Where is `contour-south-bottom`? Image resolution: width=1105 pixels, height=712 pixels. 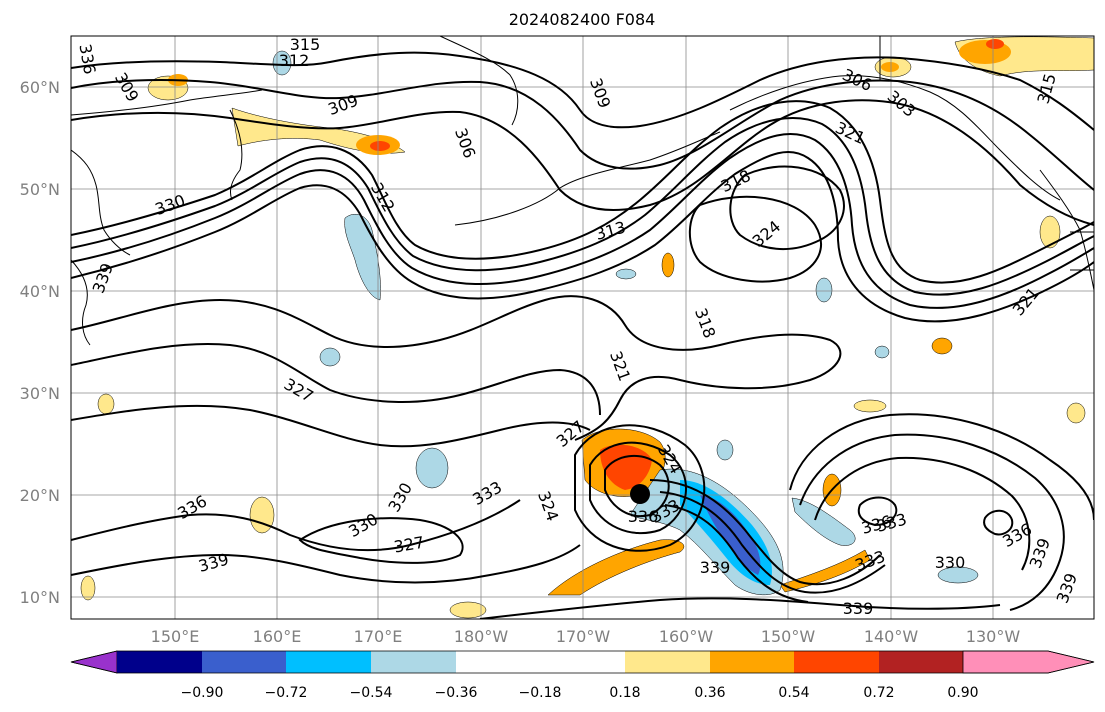 contour-south-bottom is located at coordinates (740, 608).